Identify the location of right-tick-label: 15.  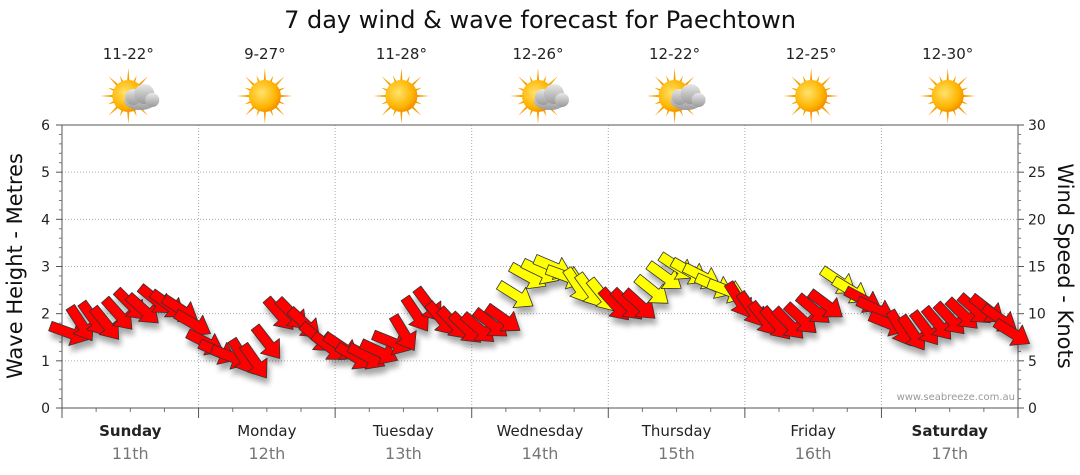
(1037, 268).